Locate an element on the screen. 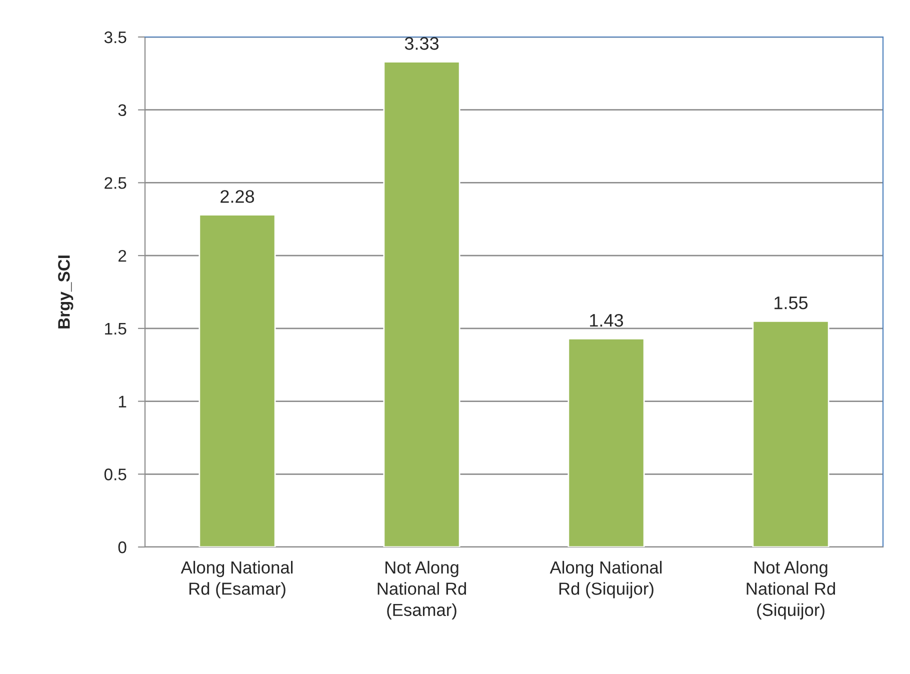  data-label: 1.55 is located at coordinates (791, 303).